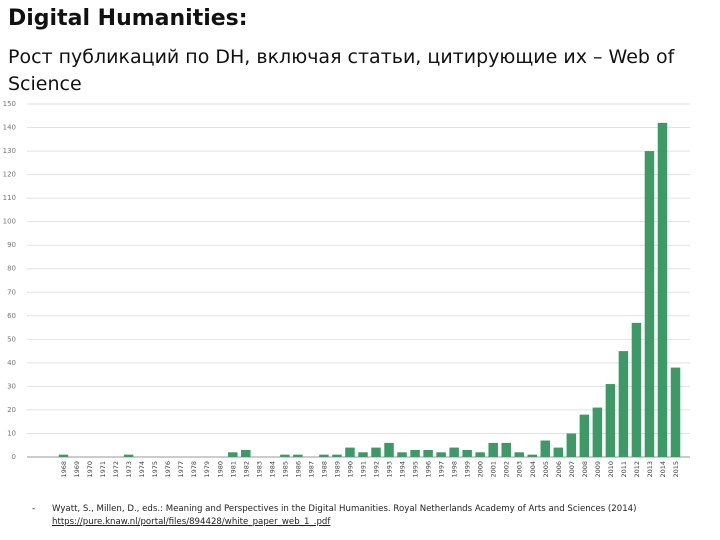  What do you see at coordinates (9, 151) in the screenshot?
I see `y-tick-label: 130` at bounding box center [9, 151].